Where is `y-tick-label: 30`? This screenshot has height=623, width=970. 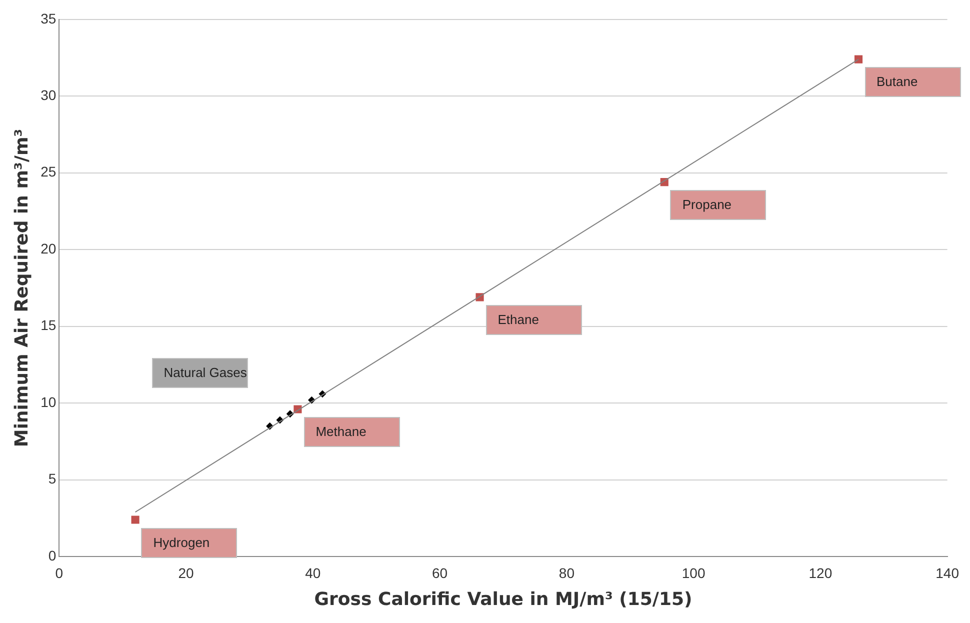 y-tick-label: 30 is located at coordinates (48, 95).